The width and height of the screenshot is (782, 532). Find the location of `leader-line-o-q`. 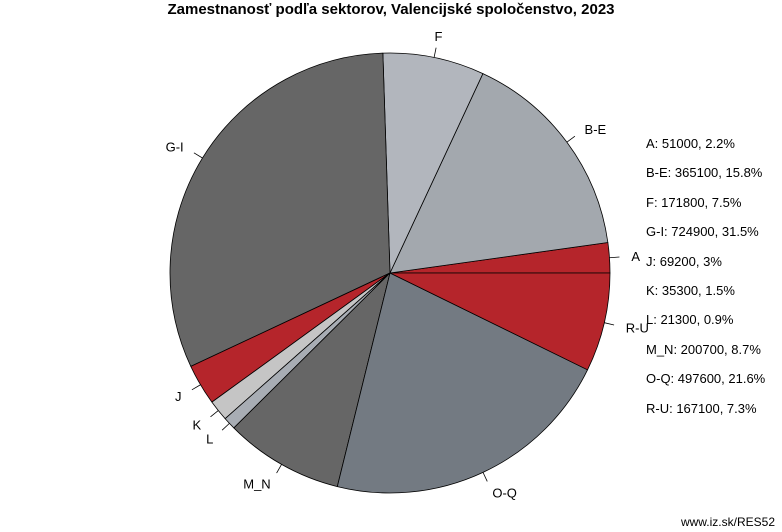

leader-line-o-q is located at coordinates (485, 477).